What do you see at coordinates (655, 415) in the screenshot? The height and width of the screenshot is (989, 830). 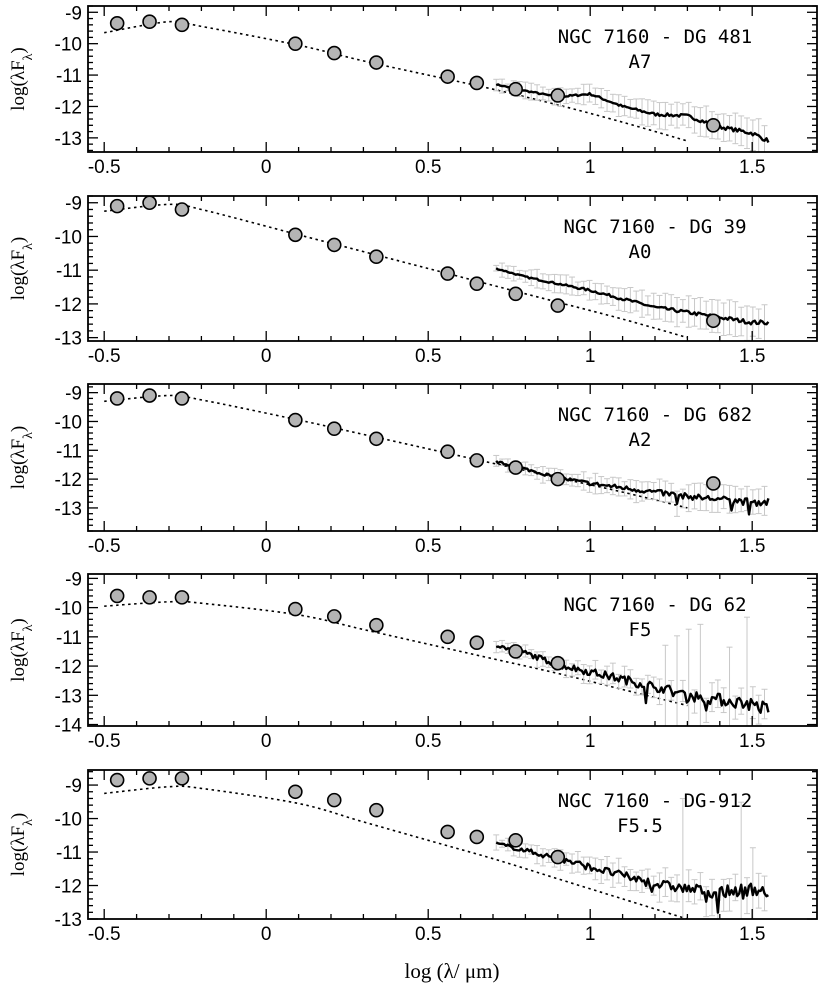 I see `panel-title: NGC 7160 - DG 682` at bounding box center [655, 415].